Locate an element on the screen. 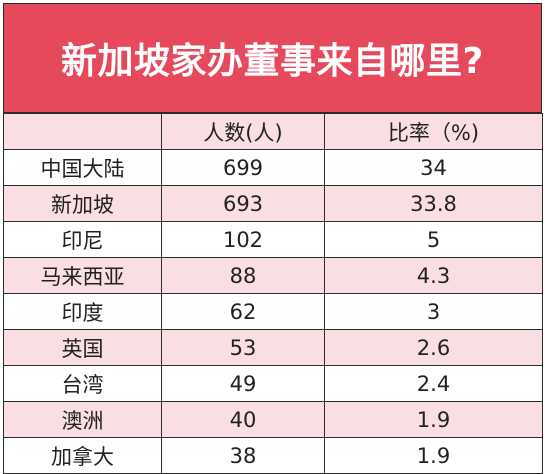 Image resolution: width=545 pixels, height=474 pixels. table-row: 马来西亚 88 4.3 is located at coordinates (273, 275).